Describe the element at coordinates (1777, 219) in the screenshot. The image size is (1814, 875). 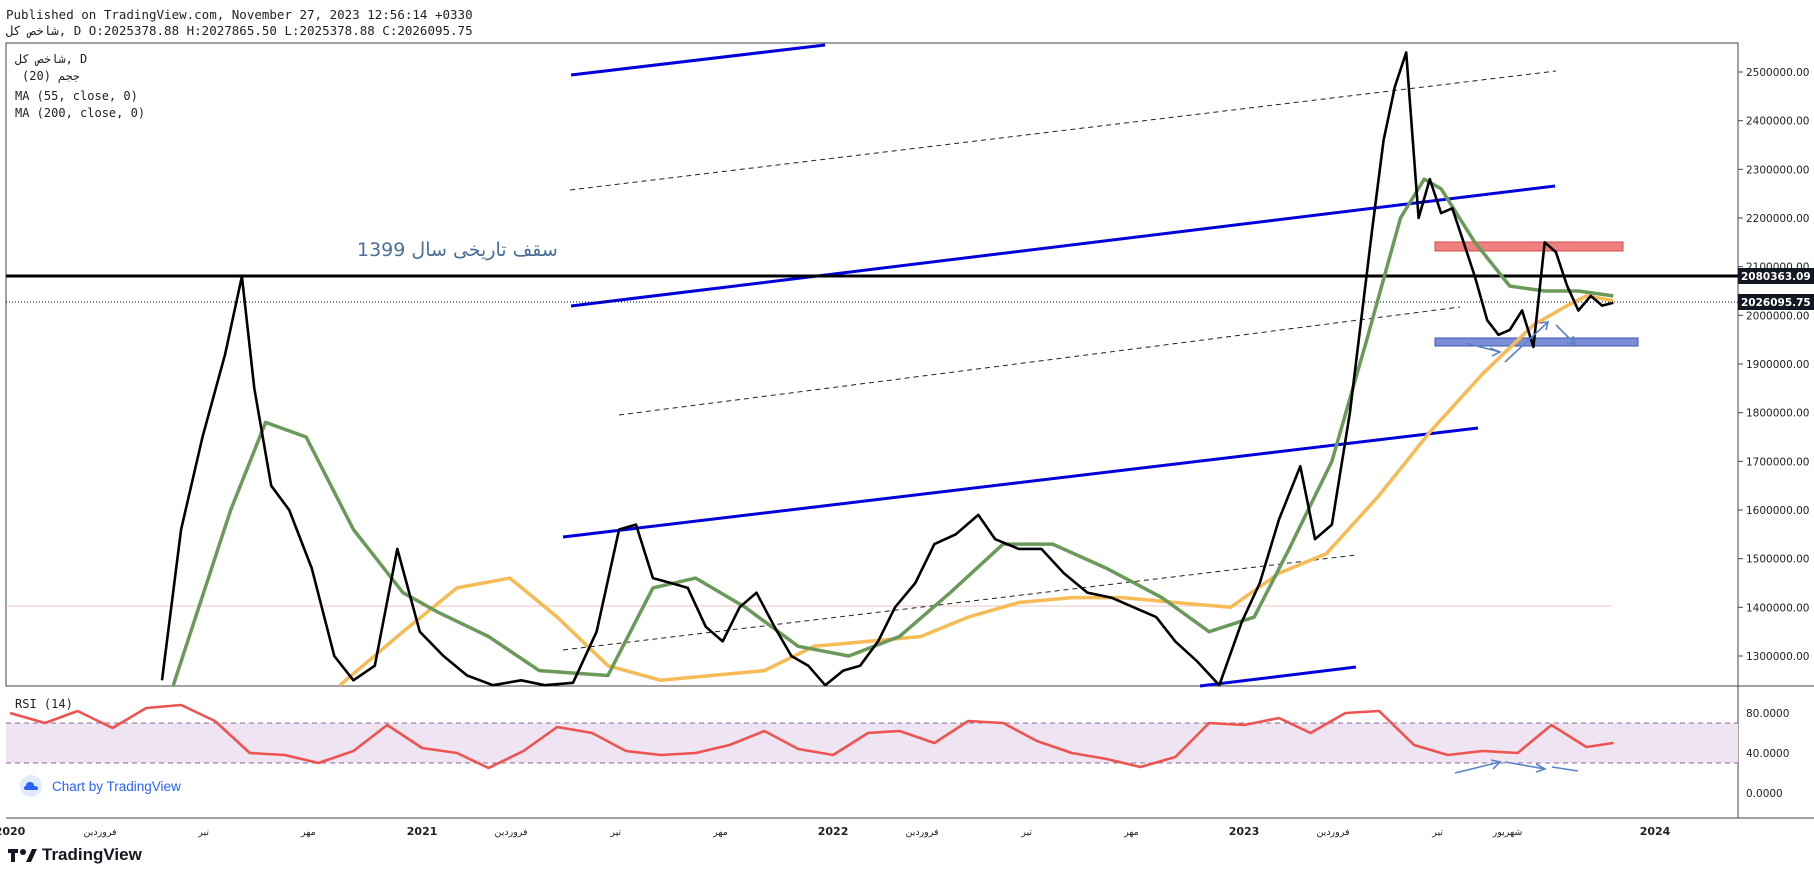
I see `price-tick-label: 2200000.00` at that location.